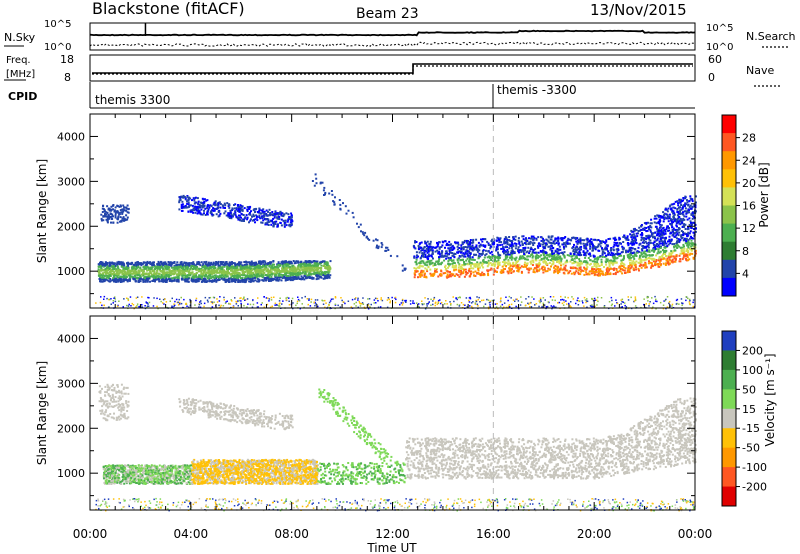  What do you see at coordinates (392, 33) in the screenshot?
I see `noise-sky-trace` at bounding box center [392, 33].